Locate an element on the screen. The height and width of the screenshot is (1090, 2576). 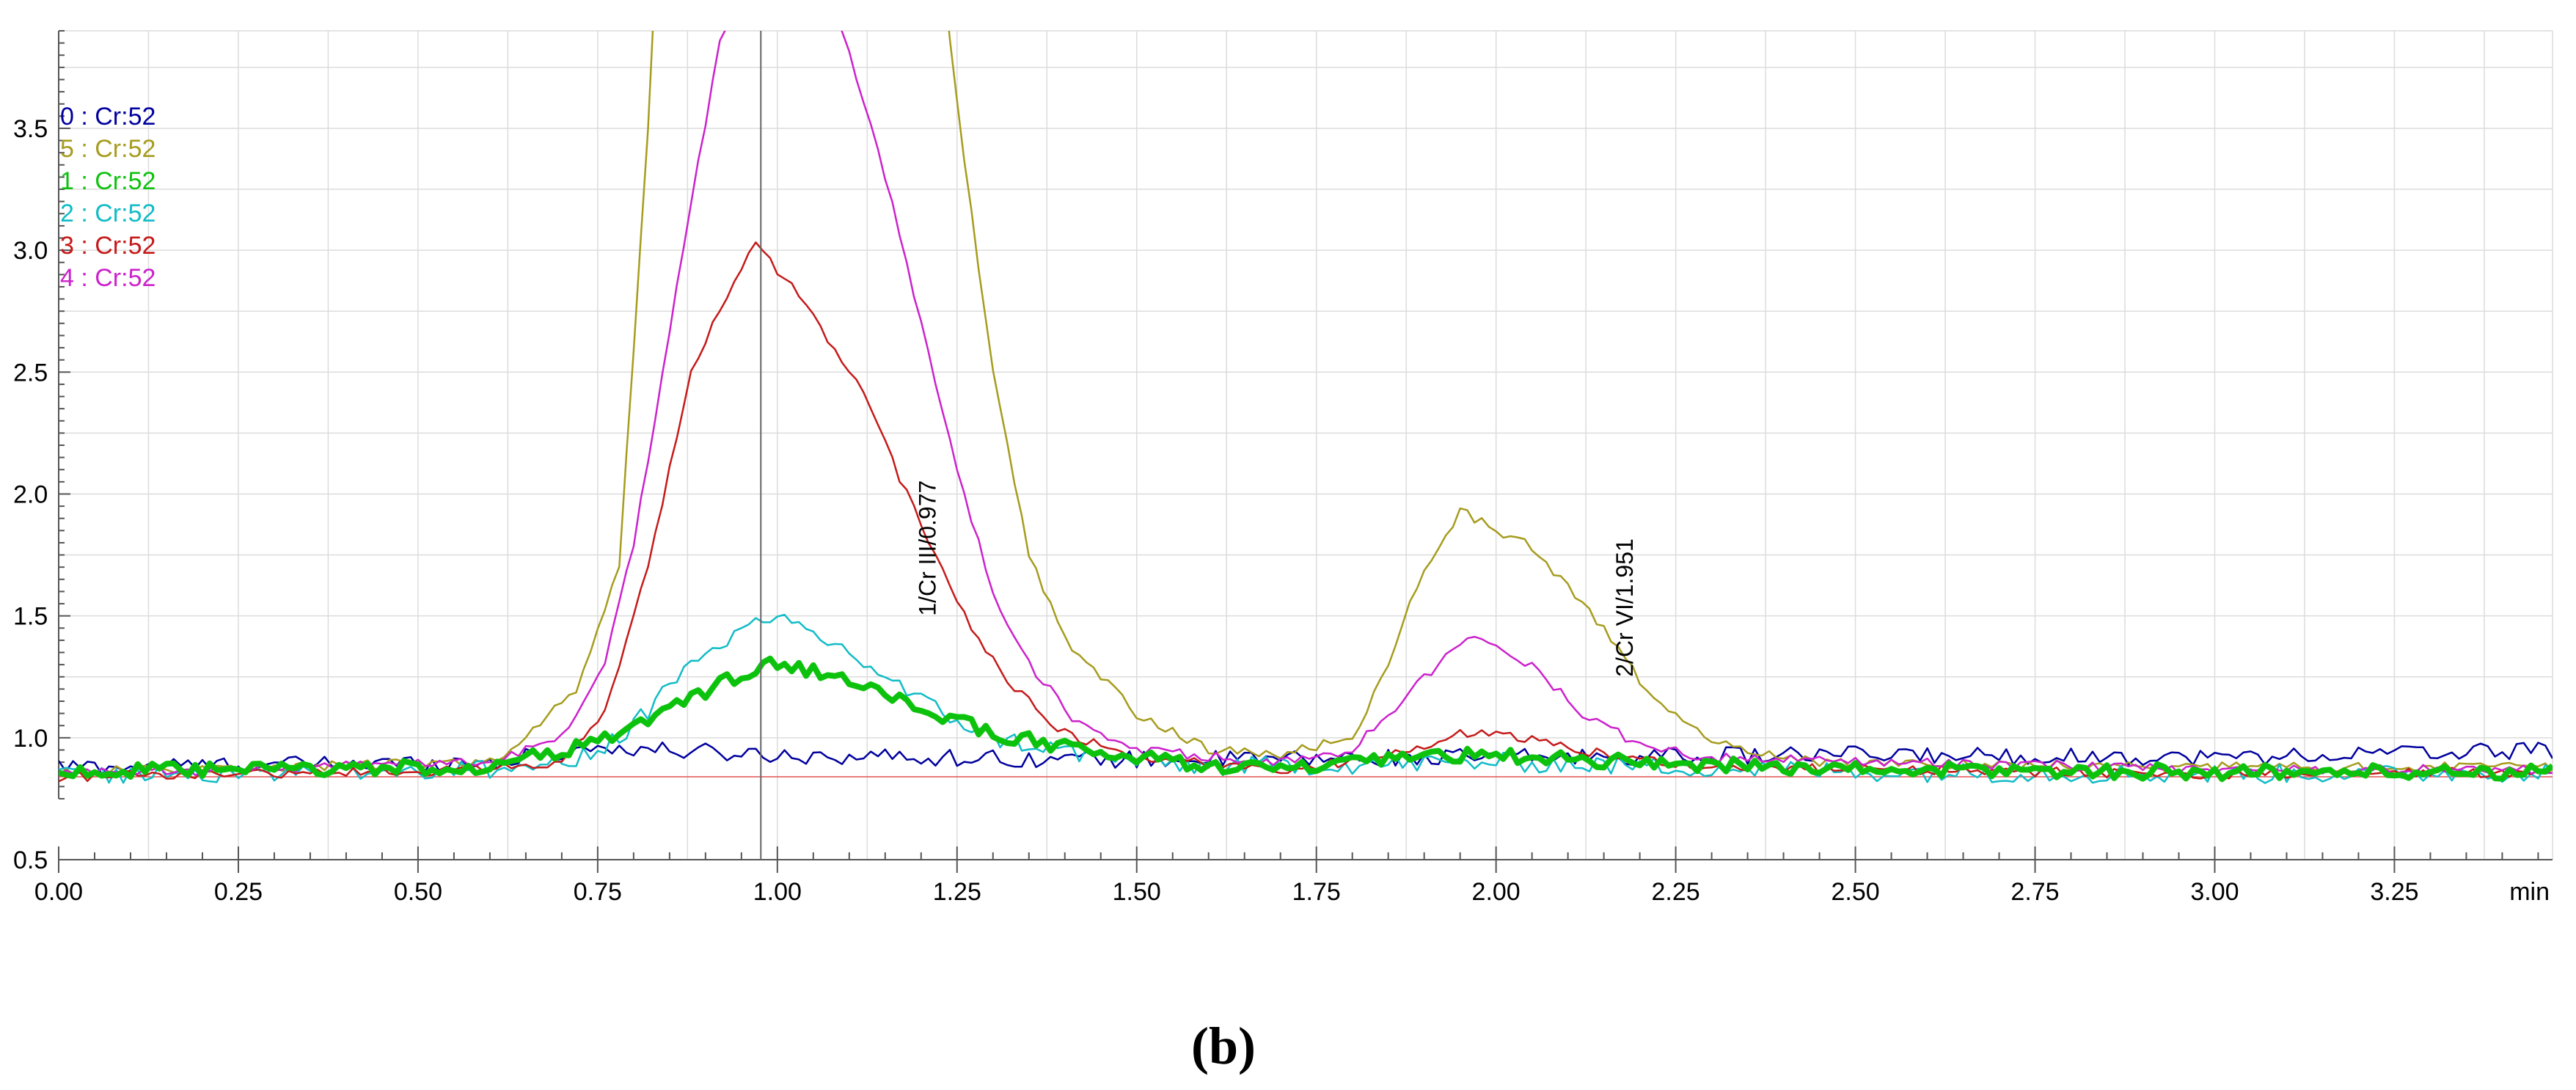
x-unit-label: min is located at coordinates (2529, 892).